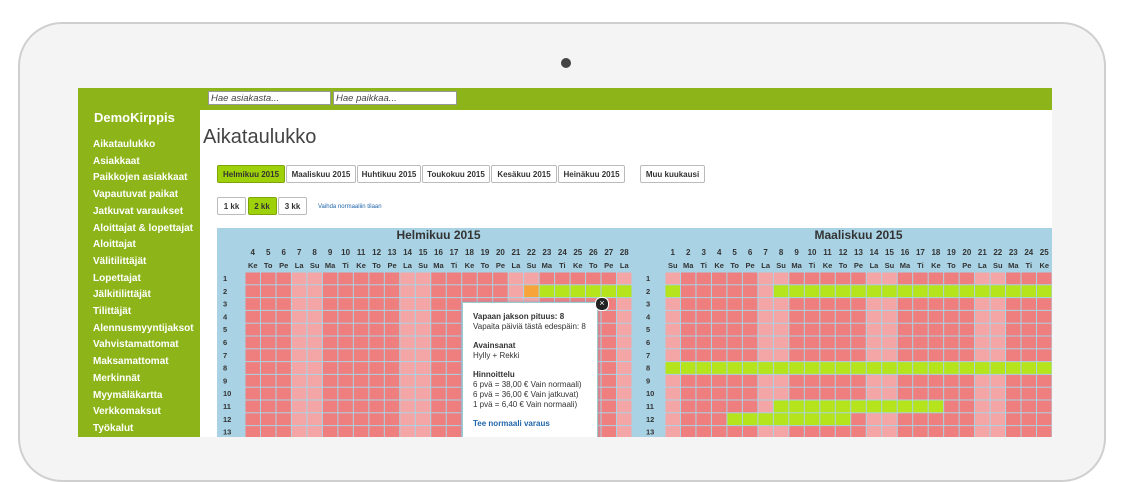 The image size is (1125, 482). What do you see at coordinates (136, 345) in the screenshot?
I see `nav-link: Vahvistamattomat` at bounding box center [136, 345].